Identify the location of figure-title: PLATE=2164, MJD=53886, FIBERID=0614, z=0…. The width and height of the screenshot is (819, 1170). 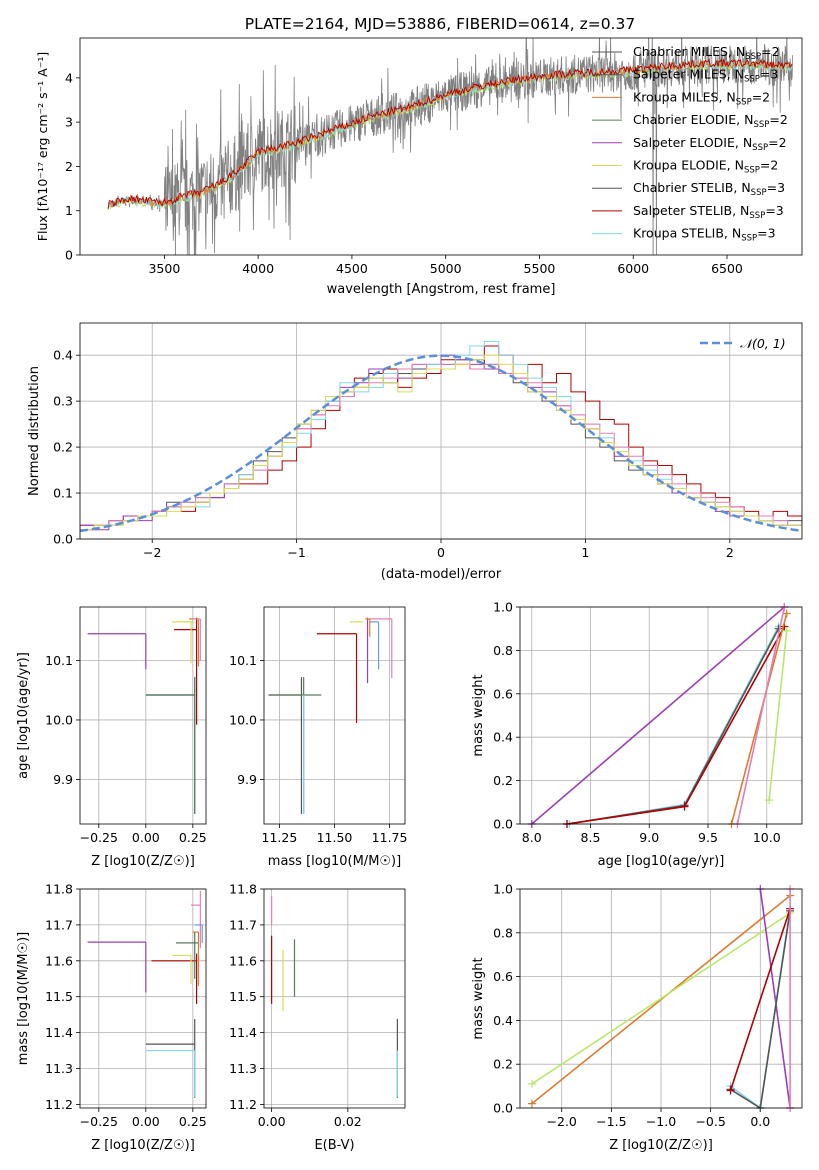
(440, 24).